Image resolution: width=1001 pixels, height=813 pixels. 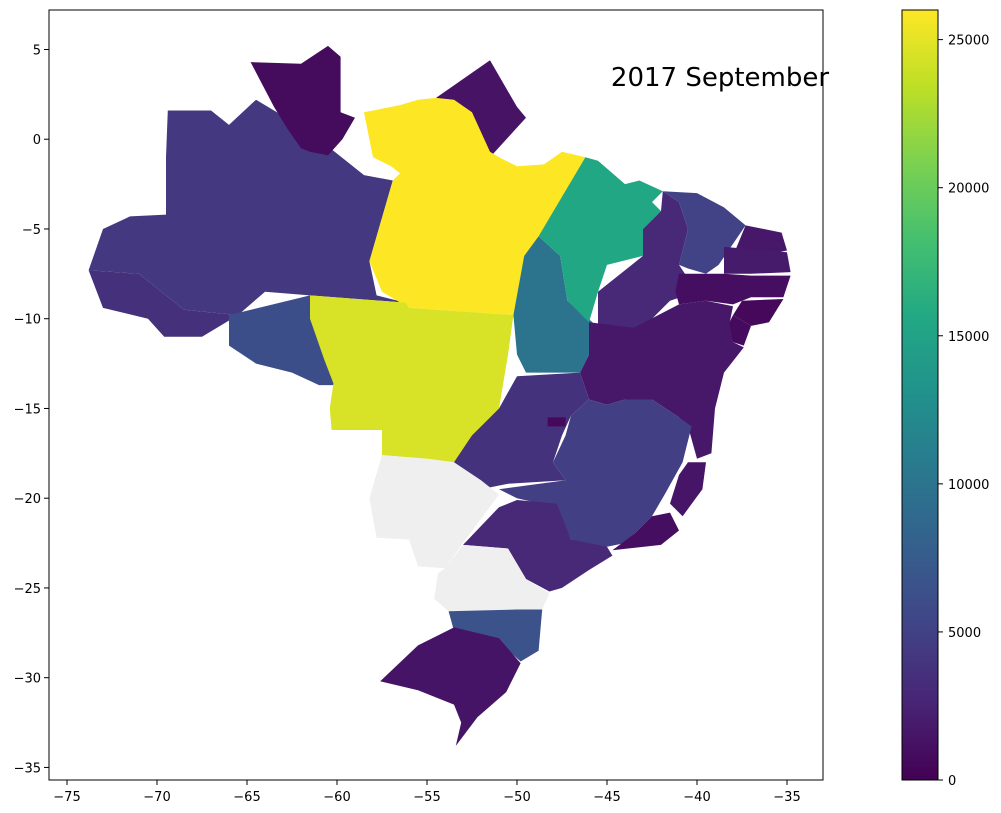 What do you see at coordinates (27, 499) in the screenshot?
I see `y-tick-label: −20` at bounding box center [27, 499].